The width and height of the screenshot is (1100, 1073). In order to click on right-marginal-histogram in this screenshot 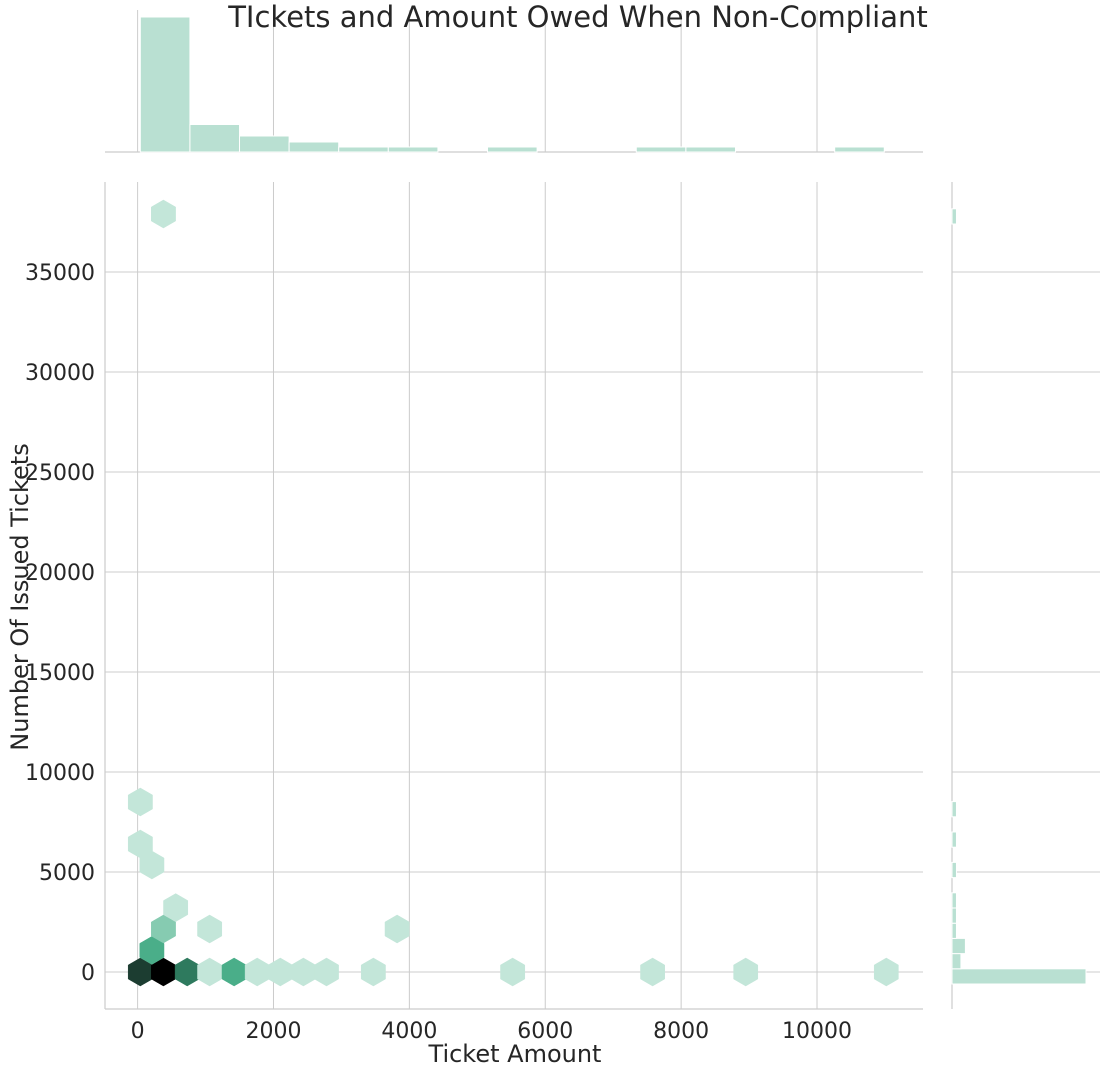, I will do `click(1019, 596)`.